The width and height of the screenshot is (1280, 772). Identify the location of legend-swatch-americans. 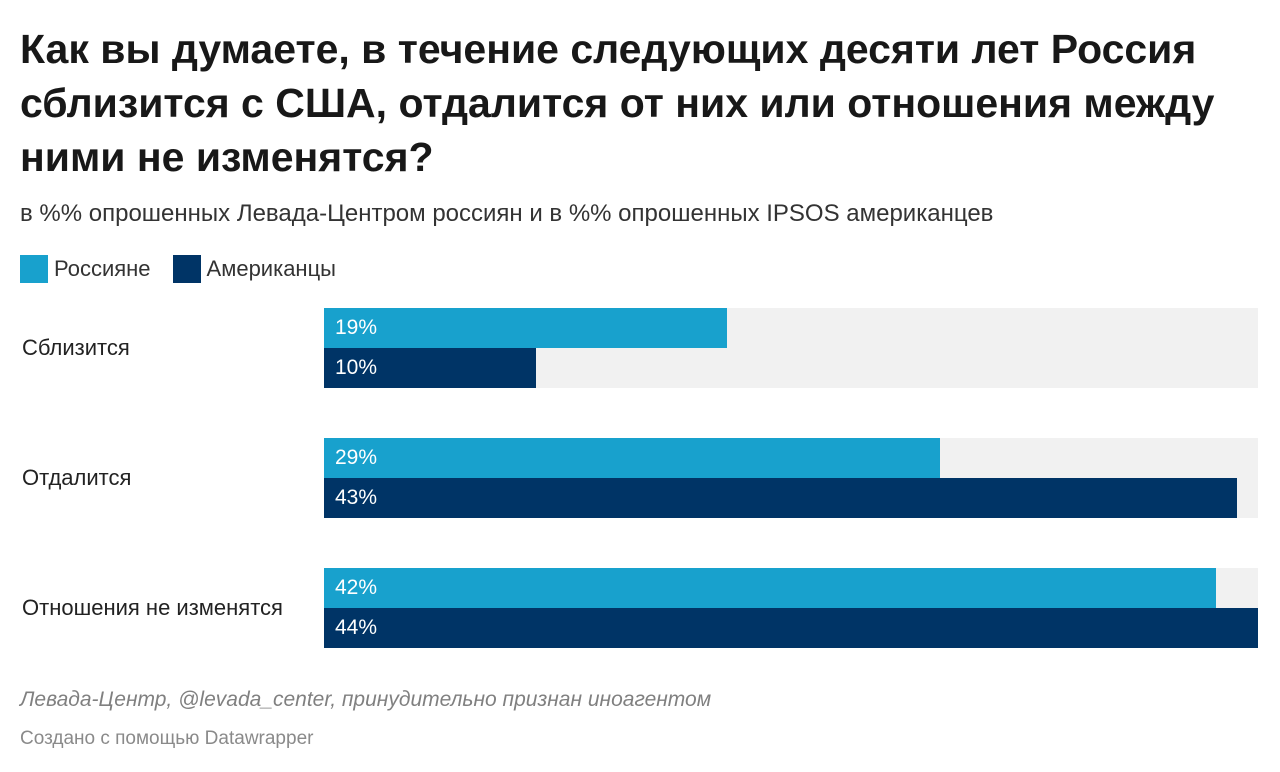
(186, 269).